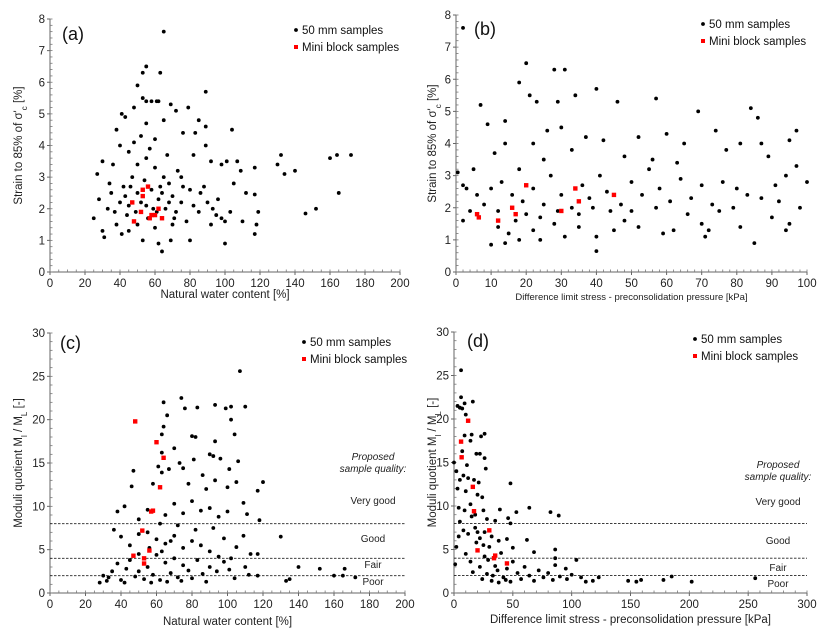 This screenshot has width=826, height=639. I want to click on y-axis-label-sub2: L, so click(438, 413).